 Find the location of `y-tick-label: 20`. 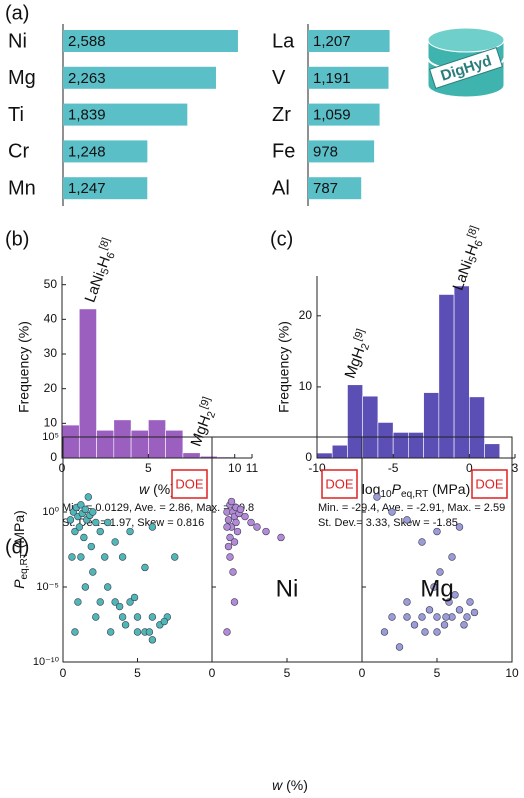

y-tick-label: 20 is located at coordinates (306, 315).